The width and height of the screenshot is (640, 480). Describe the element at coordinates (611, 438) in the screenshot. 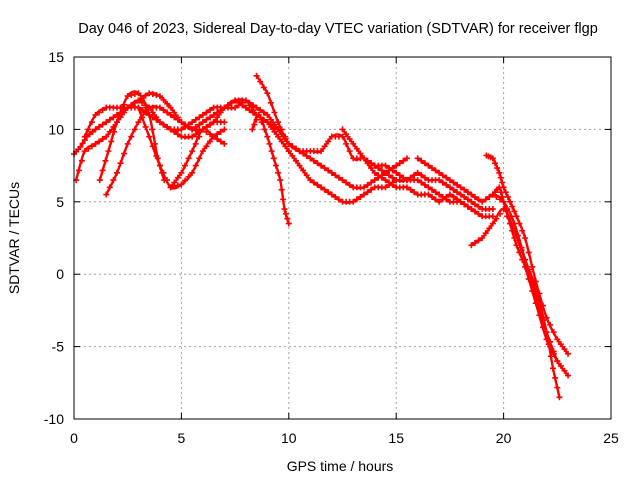

I see `x-tick-label: 25` at that location.